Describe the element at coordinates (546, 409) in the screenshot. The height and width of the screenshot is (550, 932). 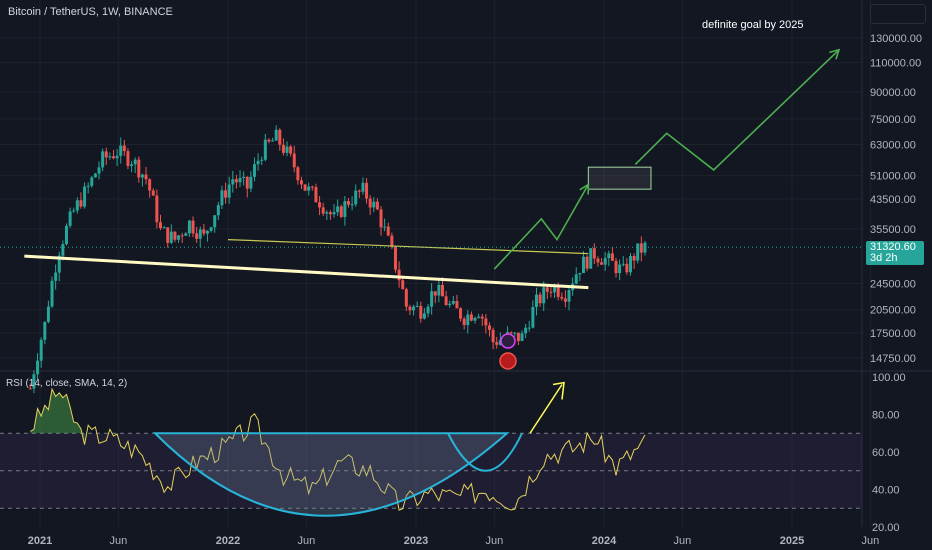
I see `rsi-arrow` at that location.